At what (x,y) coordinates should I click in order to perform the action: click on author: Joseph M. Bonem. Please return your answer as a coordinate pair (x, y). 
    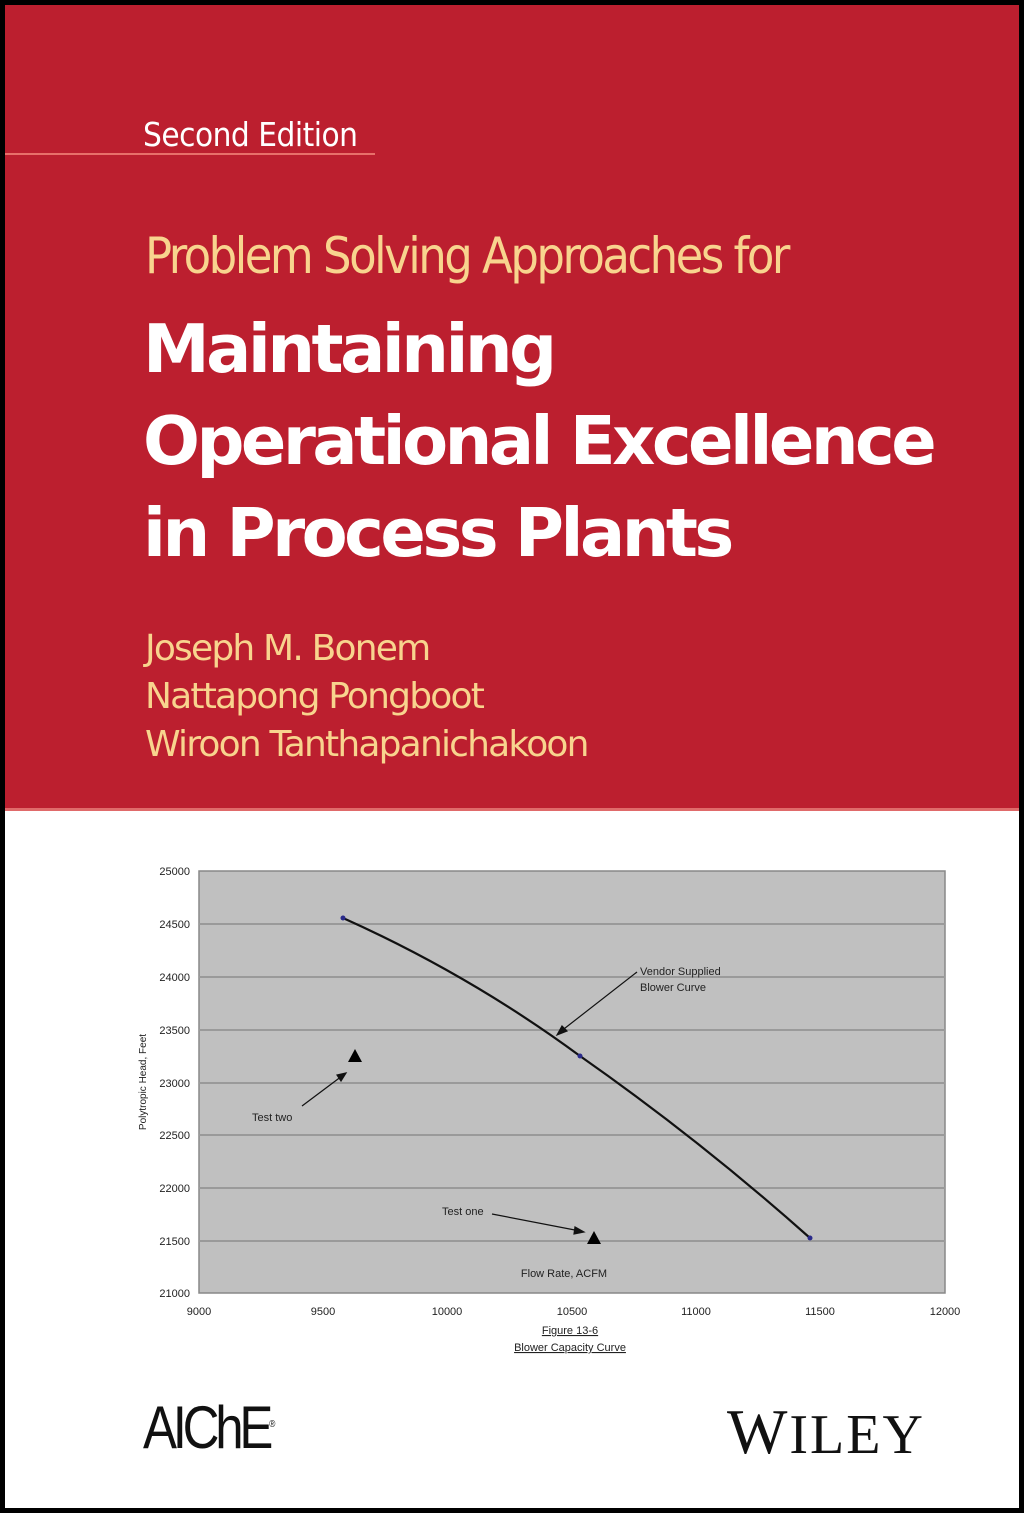
    Looking at the image, I should click on (288, 648).